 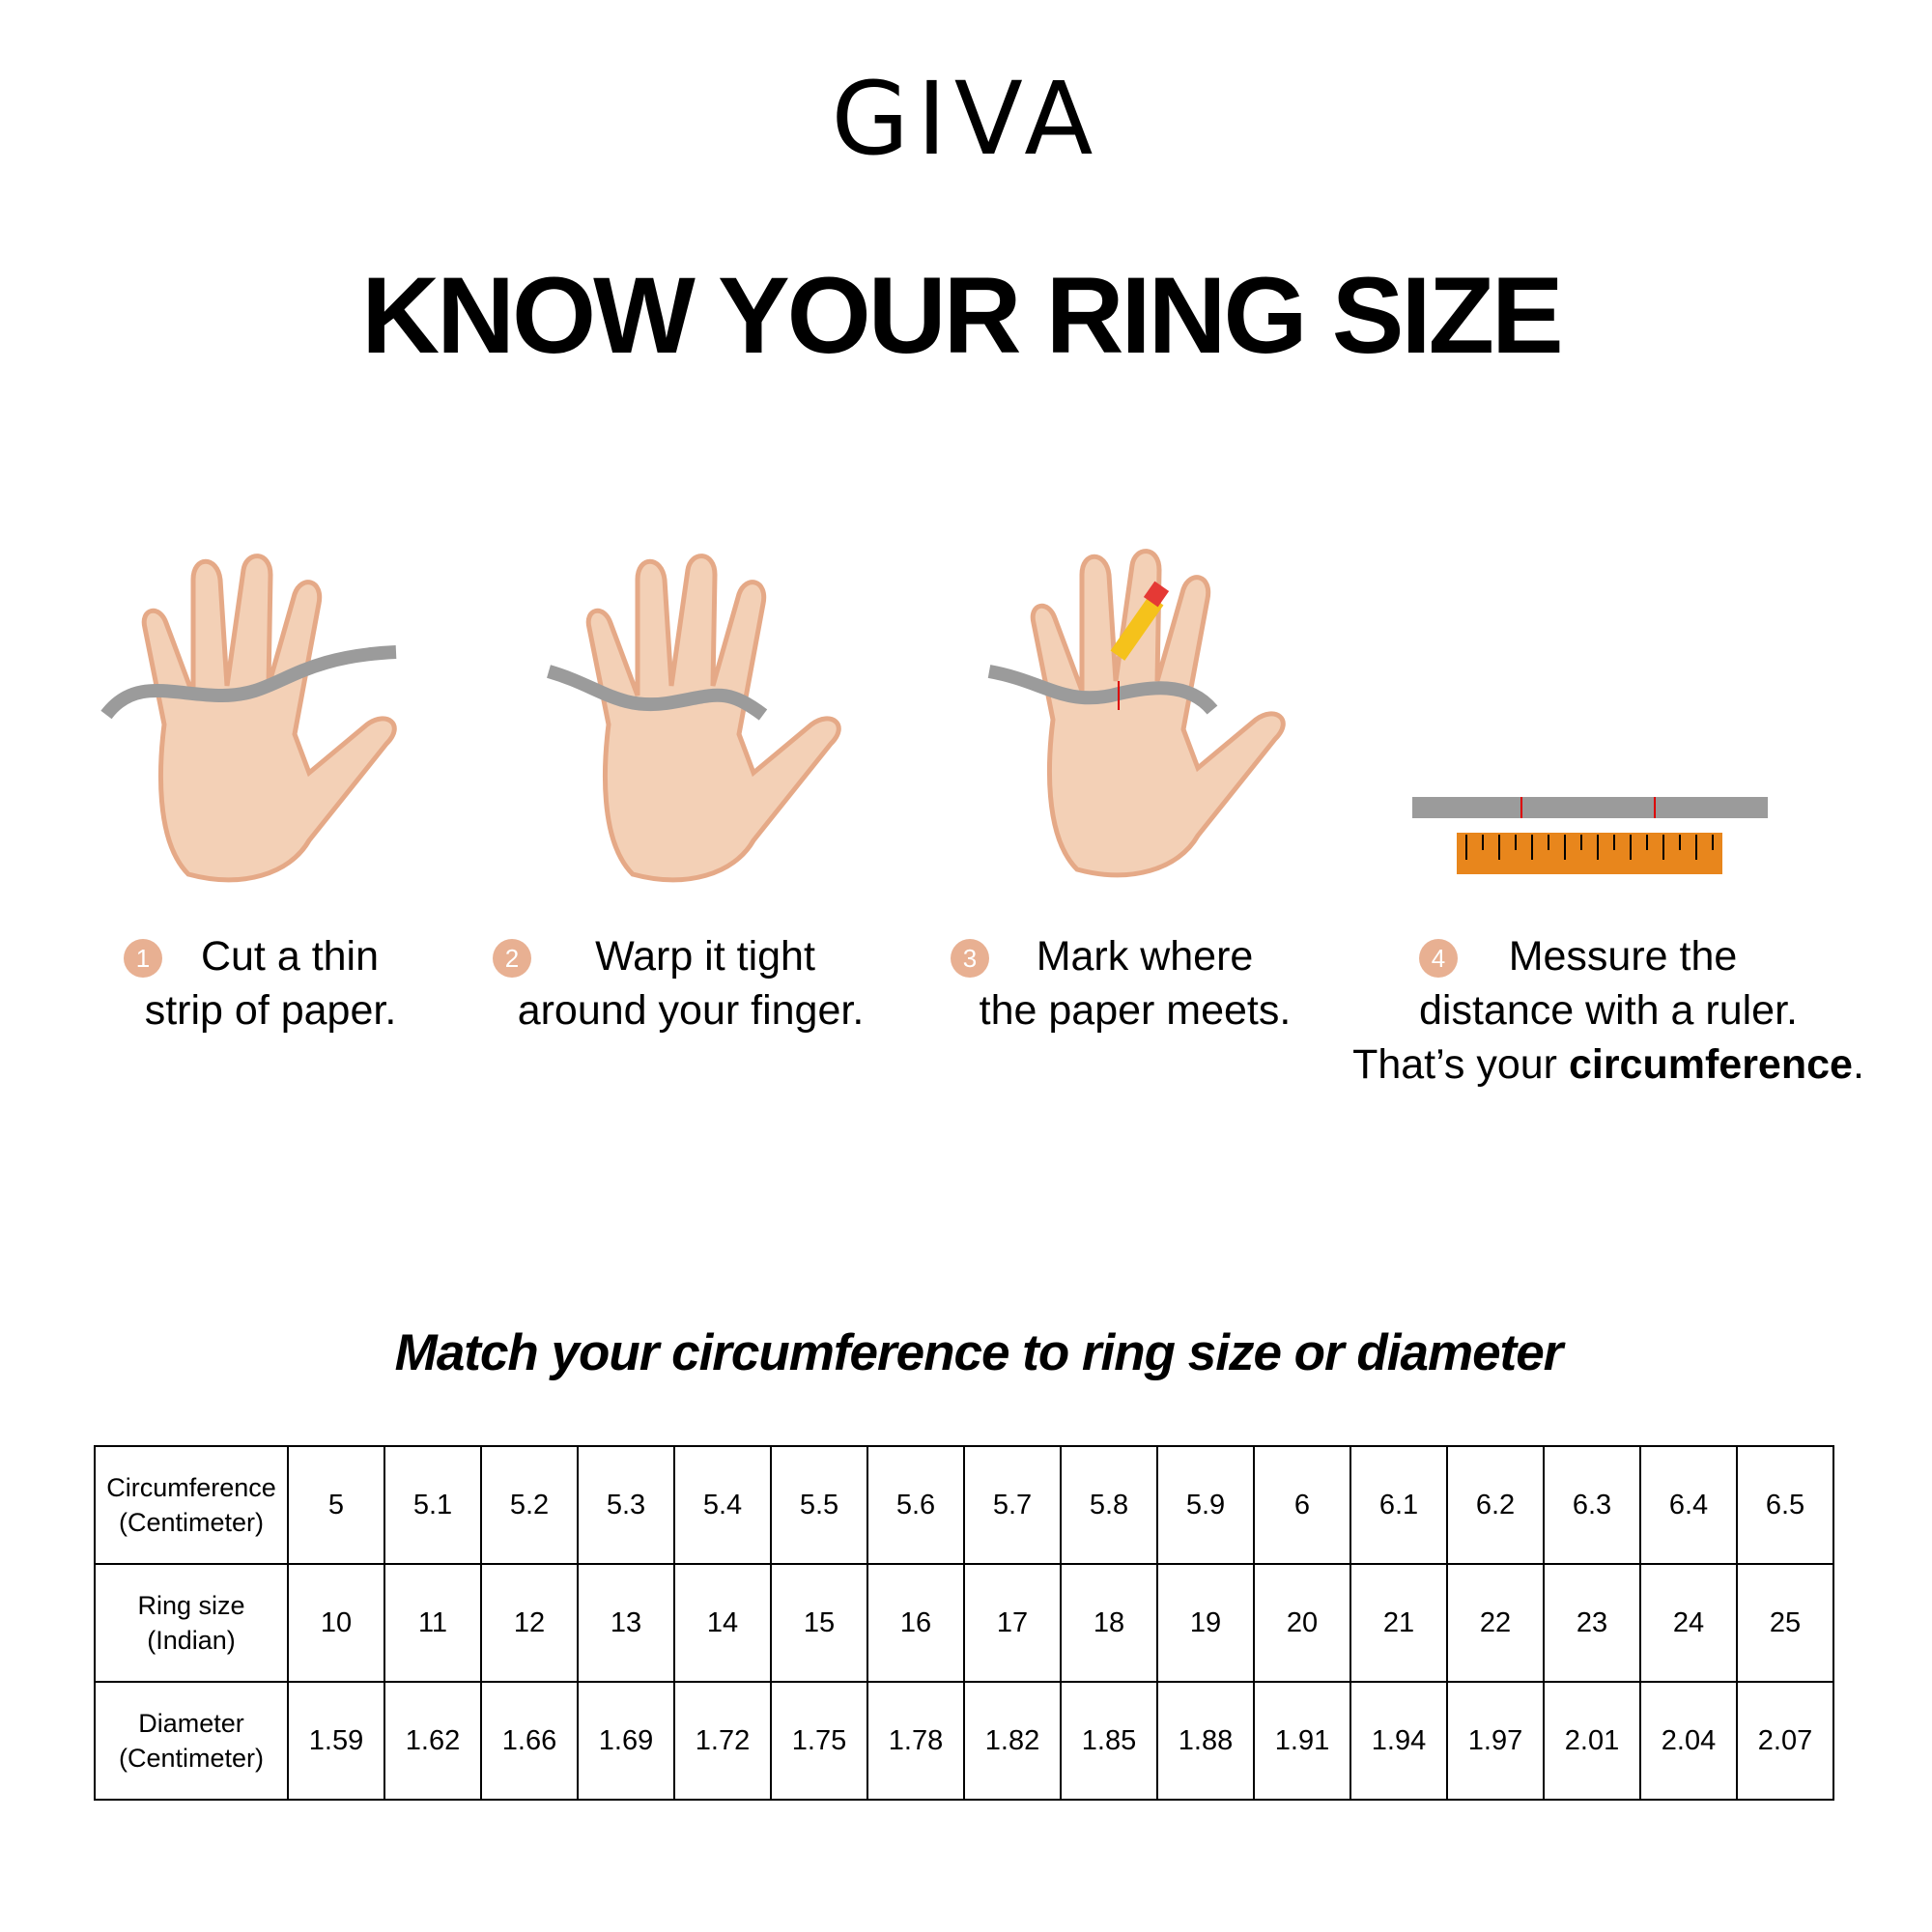 I want to click on row-header: Circumference (Centimeter), so click(x=191, y=1505).